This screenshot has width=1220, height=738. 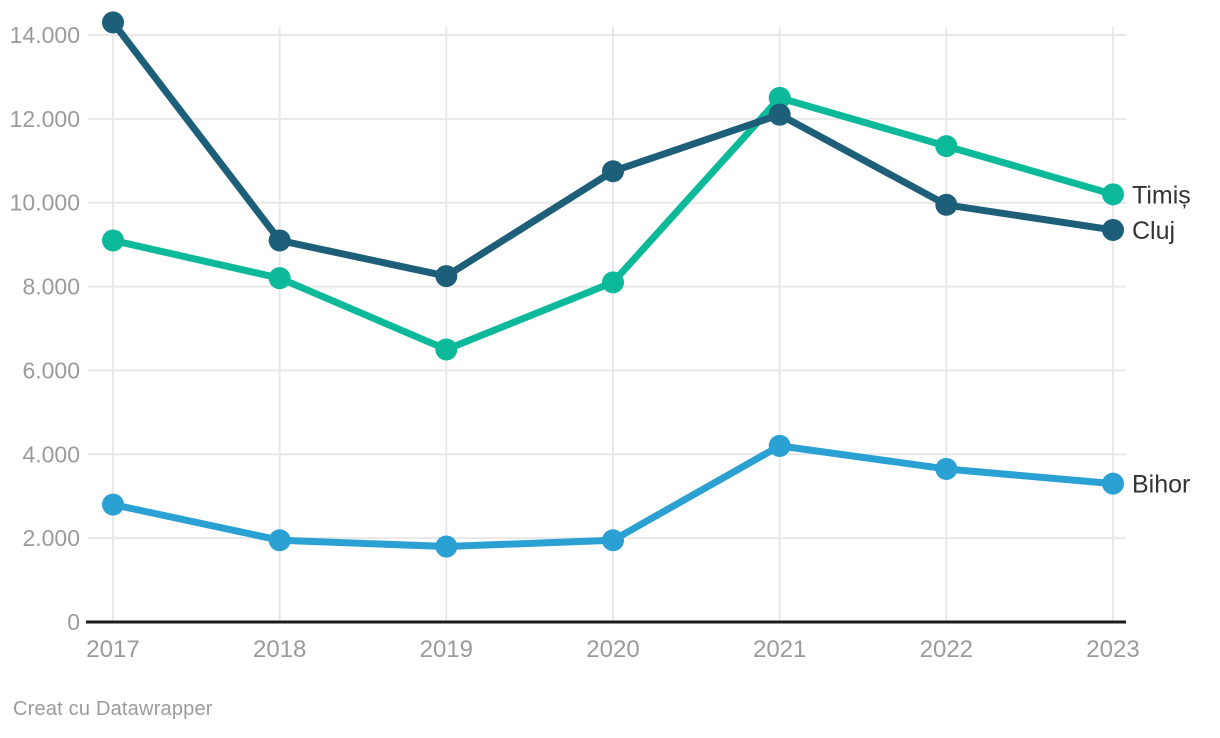 What do you see at coordinates (1113, 483) in the screenshot?
I see `point-bihor-2023` at bounding box center [1113, 483].